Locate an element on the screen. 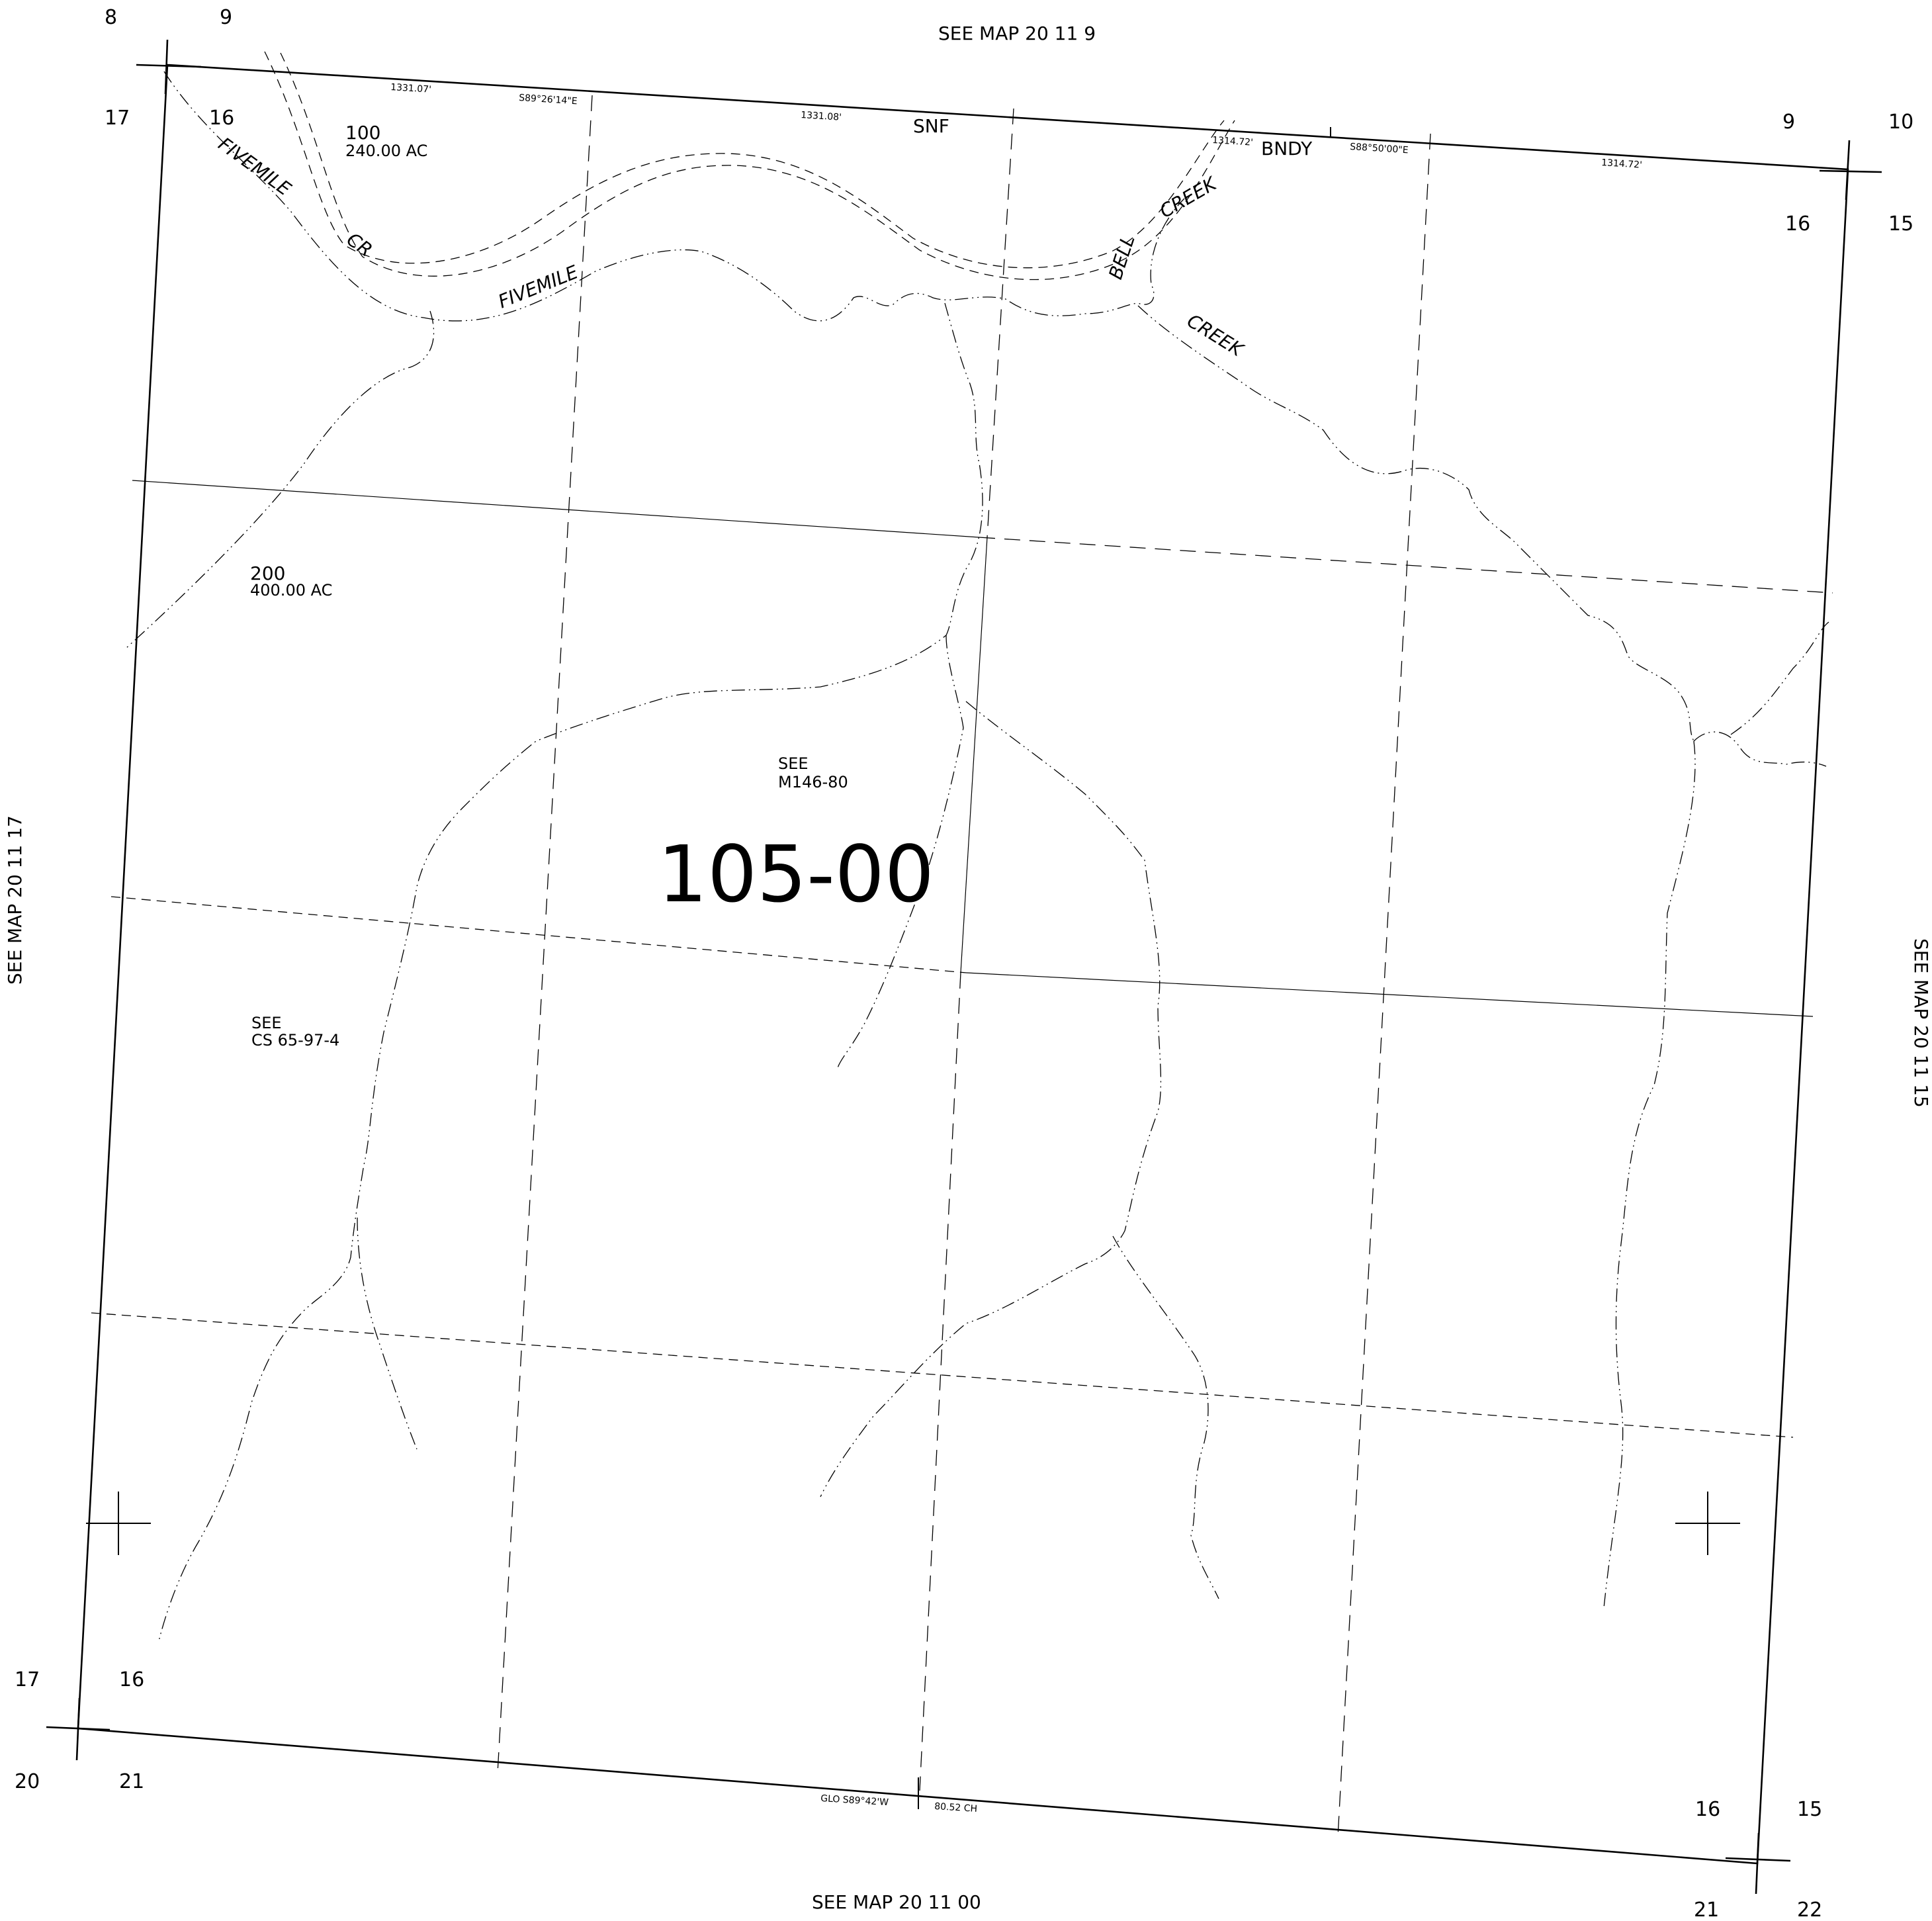 The width and height of the screenshot is (1932, 1921). map-ref-top: SEE MAP 20 11 9 is located at coordinates (1017, 33).